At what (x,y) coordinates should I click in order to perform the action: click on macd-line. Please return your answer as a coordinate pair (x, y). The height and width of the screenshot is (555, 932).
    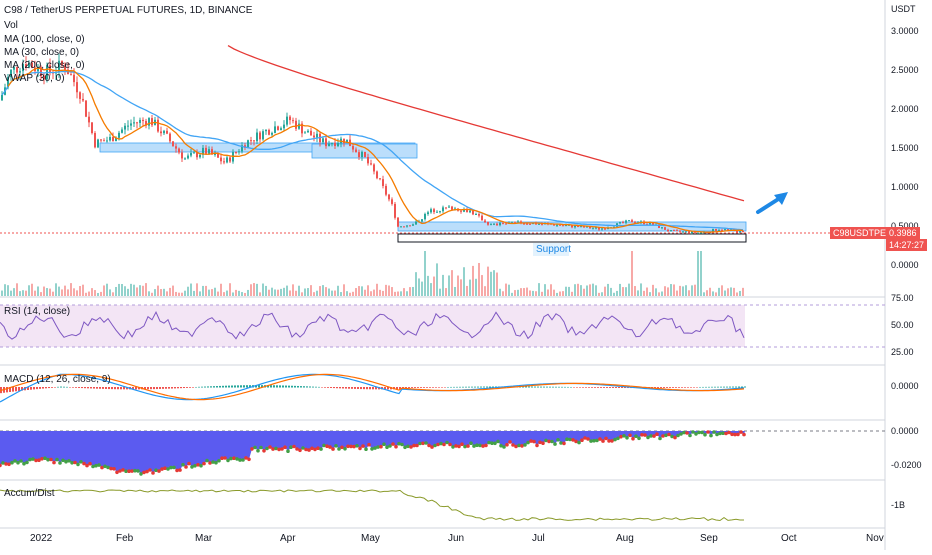
    Looking at the image, I should click on (372, 388).